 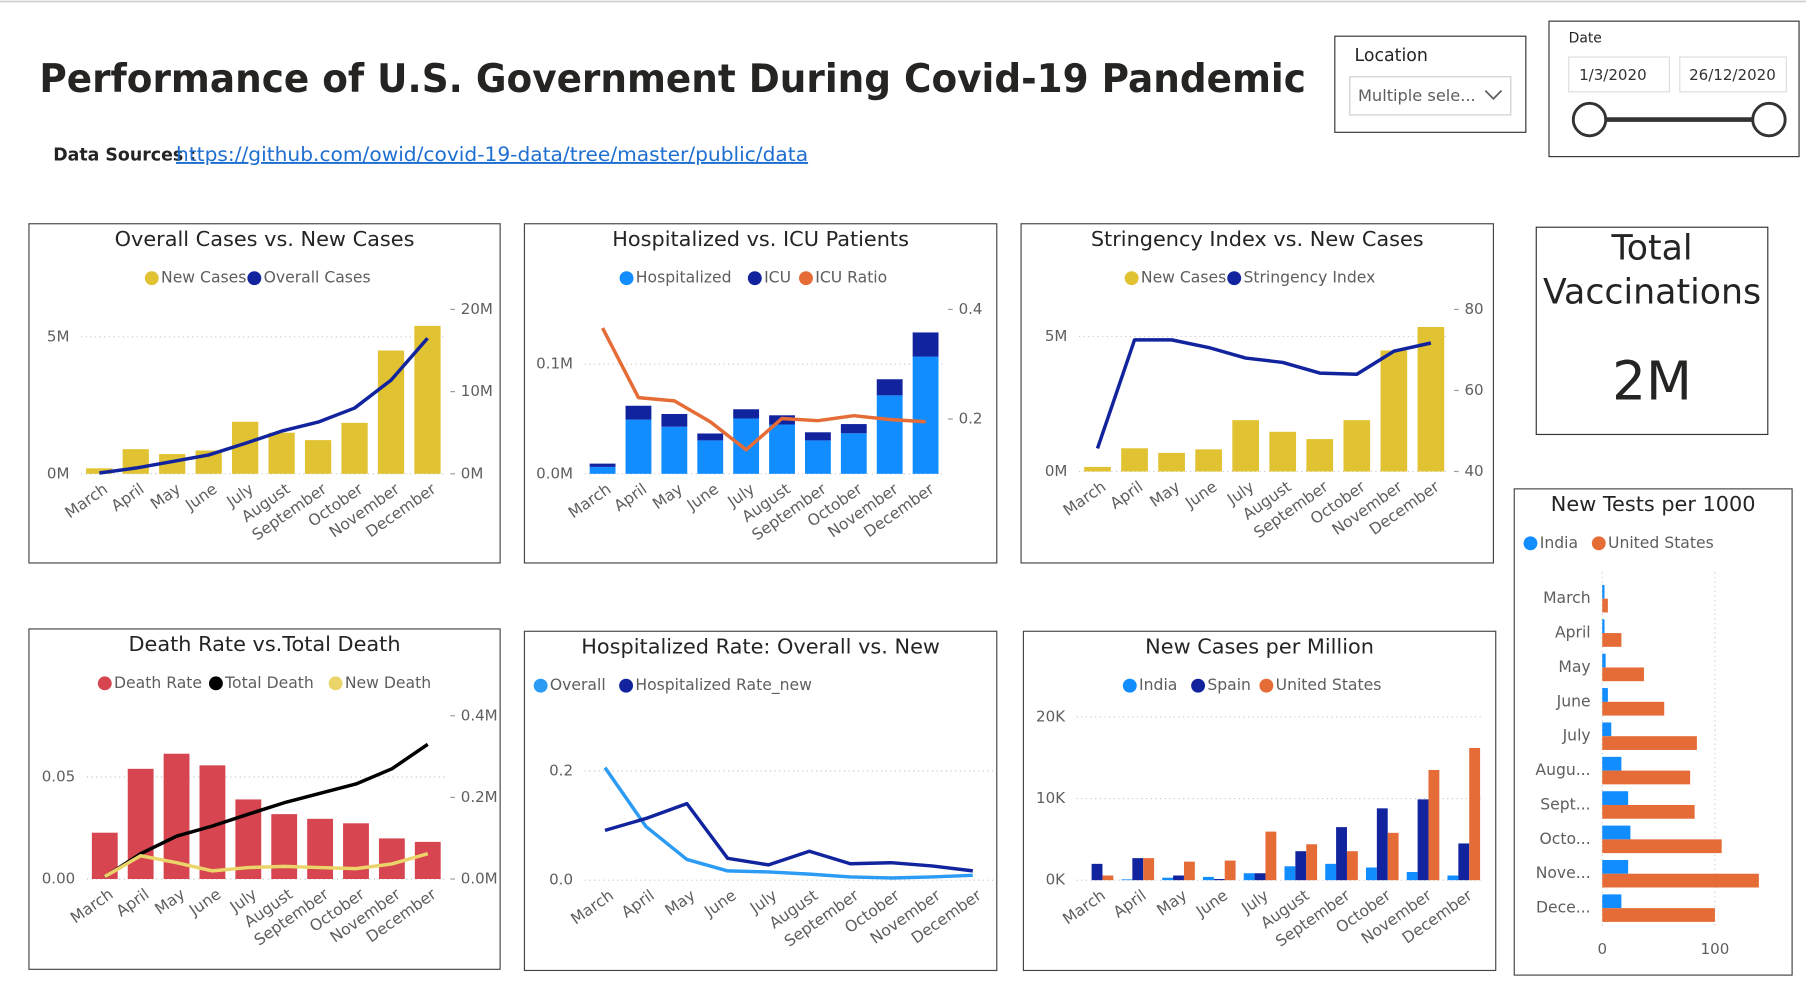 I want to click on card-label: Total Vaccinations, so click(x=1652, y=270).